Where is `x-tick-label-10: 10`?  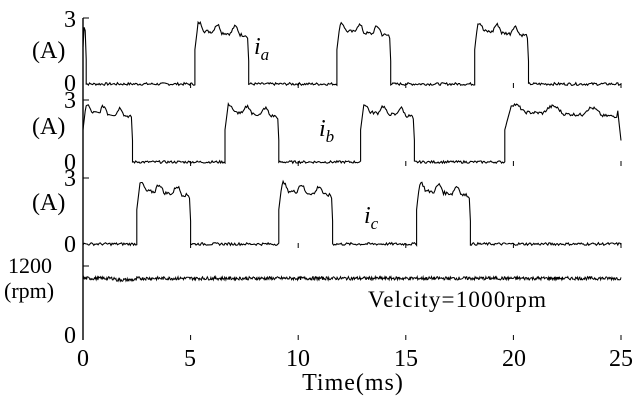
x-tick-label-10: 10 is located at coordinates (298, 359).